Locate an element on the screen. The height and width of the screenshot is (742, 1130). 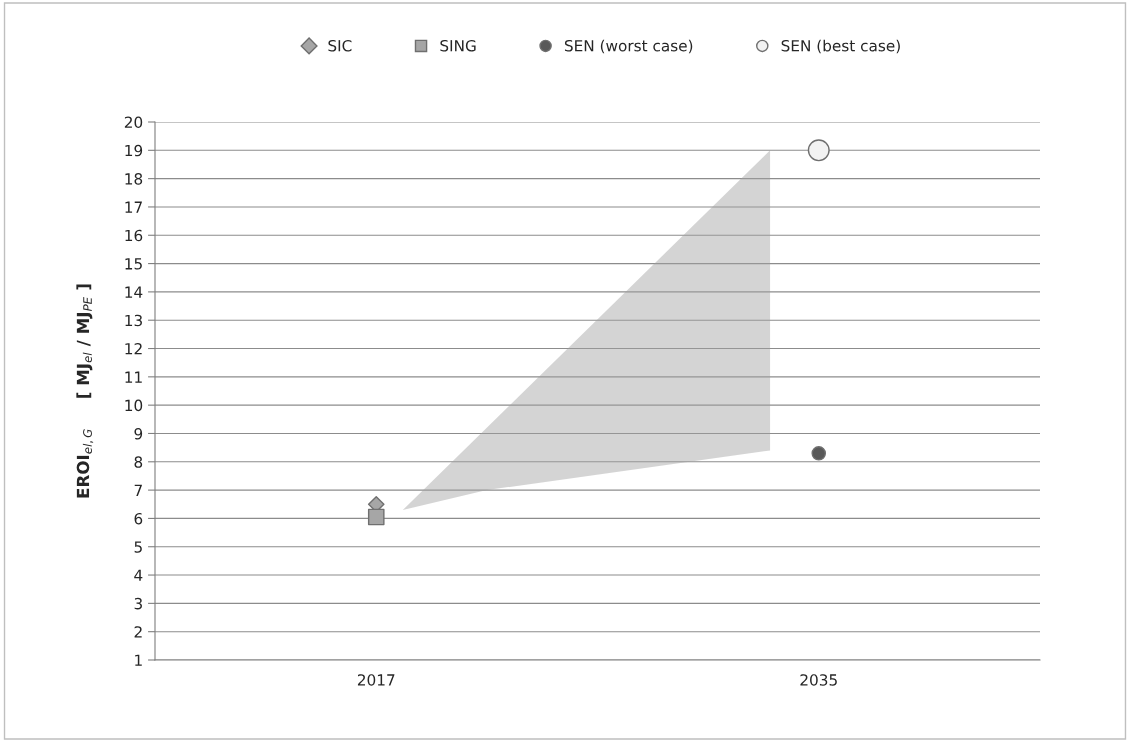
y-tick-label: 14 is located at coordinates (134, 292).